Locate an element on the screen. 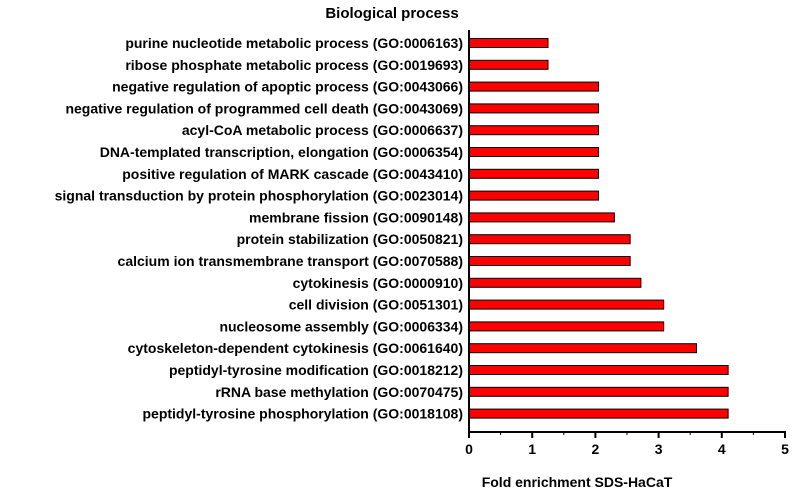 The height and width of the screenshot is (495, 800). x-tick-label: 0 is located at coordinates (469, 449).